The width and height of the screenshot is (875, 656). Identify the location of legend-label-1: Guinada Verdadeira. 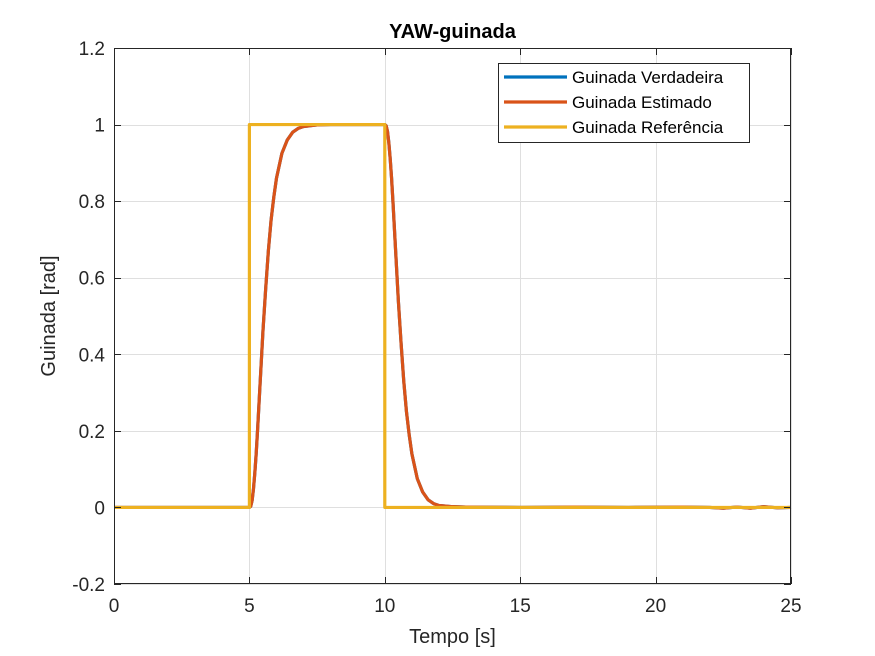
(648, 77).